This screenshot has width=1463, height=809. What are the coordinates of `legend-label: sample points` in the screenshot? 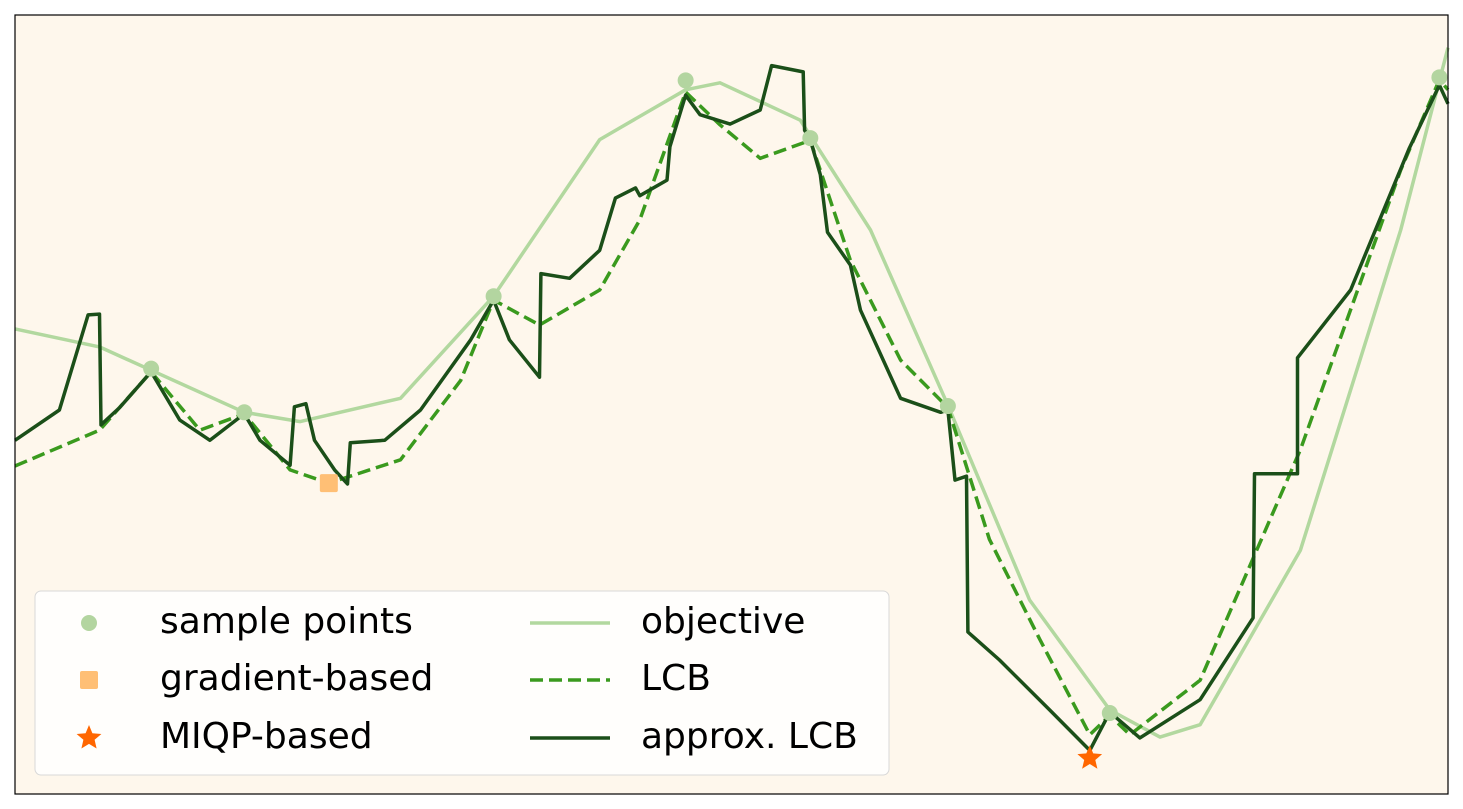 It's located at (286, 621).